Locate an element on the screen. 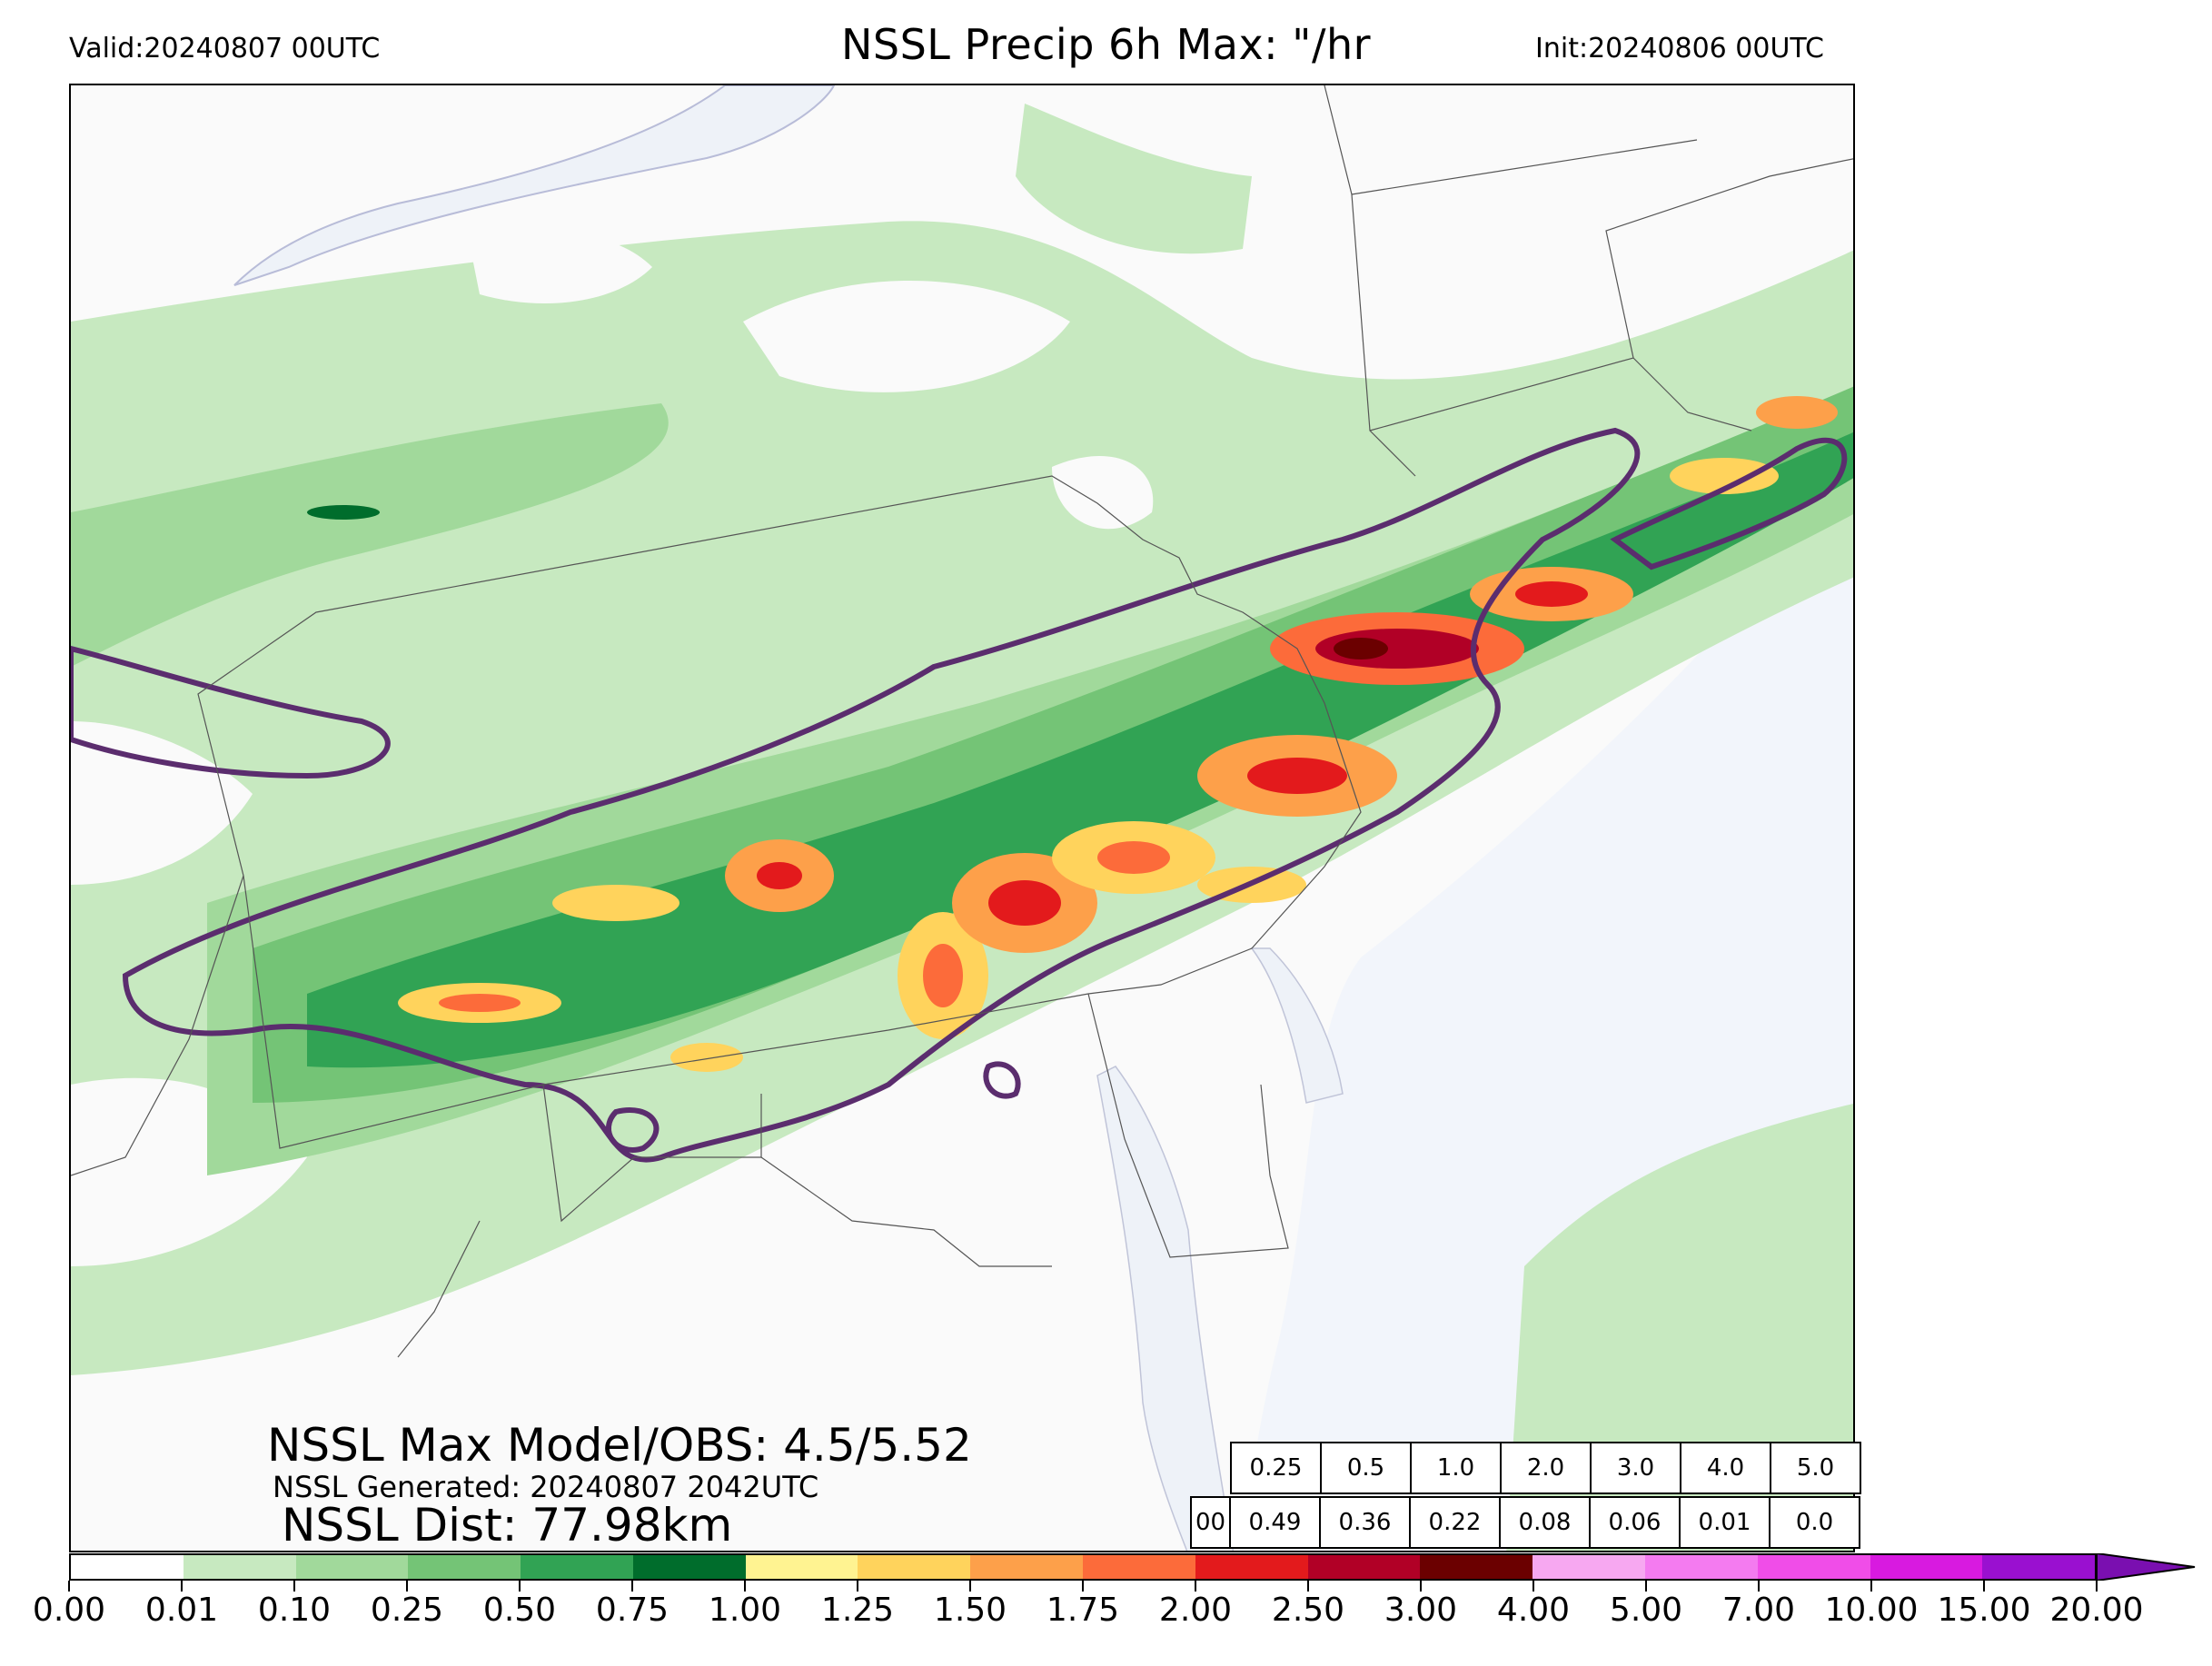 The width and height of the screenshot is (2212, 1666). colorbar-tick-label: 5.00 is located at coordinates (1646, 1610).